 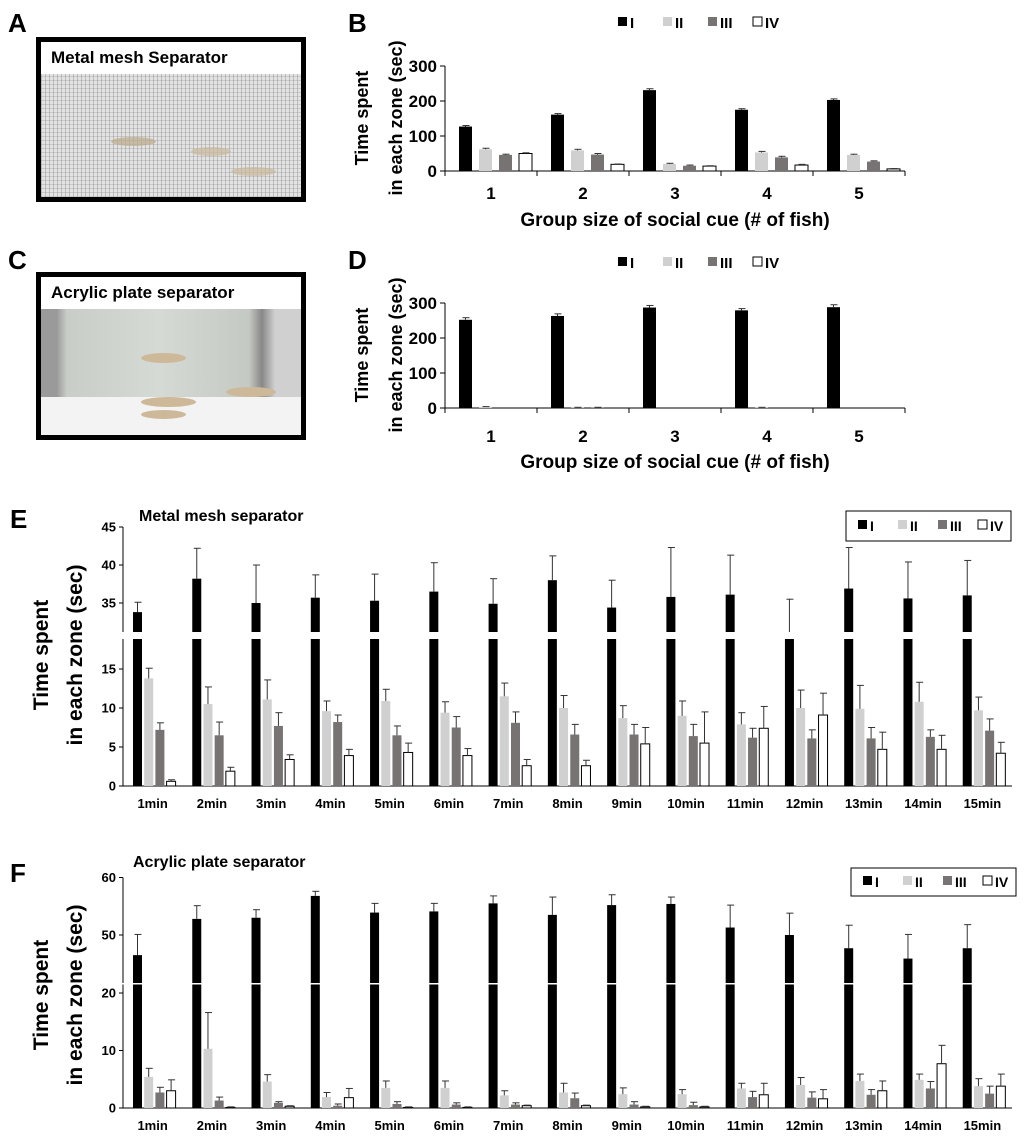 What do you see at coordinates (19, 519) in the screenshot?
I see `panel-label-e: E` at bounding box center [19, 519].